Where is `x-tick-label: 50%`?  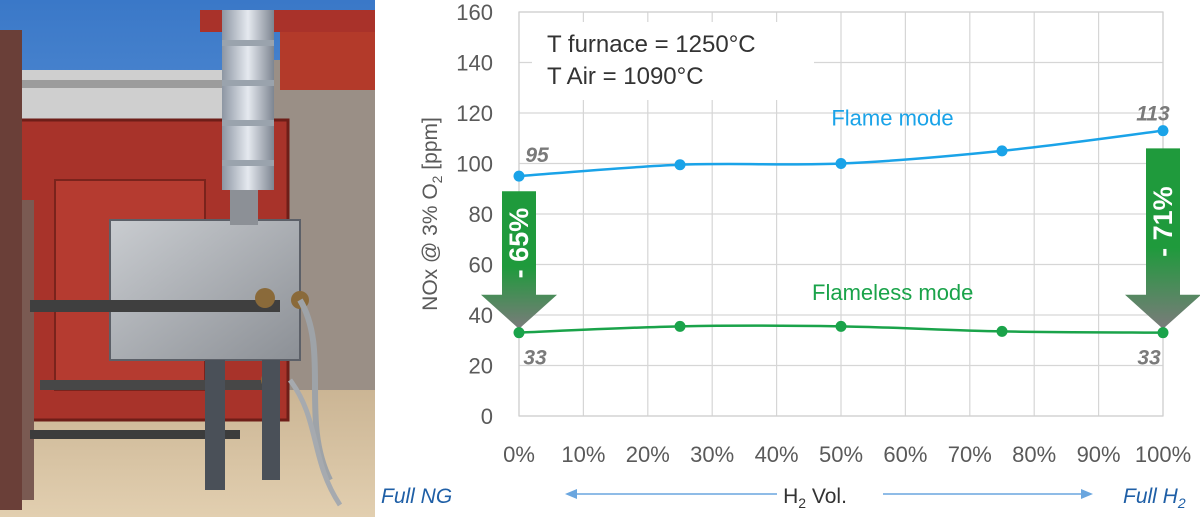
x-tick-label: 50% is located at coordinates (841, 454).